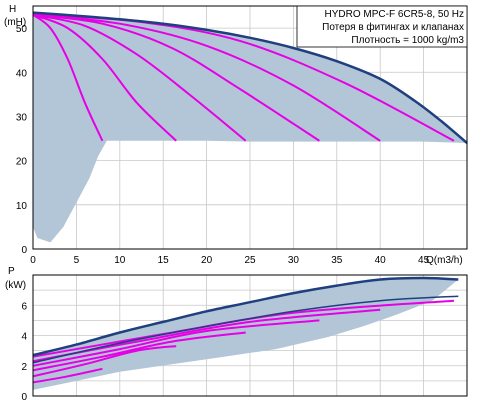 The image size is (500, 400). I want to click on head-x-tick-label: 10, so click(120, 260).